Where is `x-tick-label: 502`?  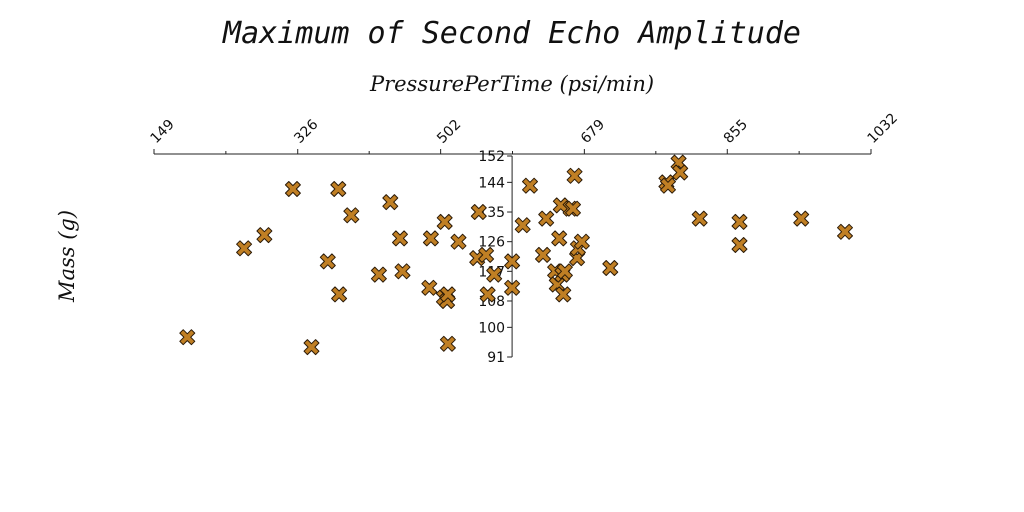
x-tick-label: 502 is located at coordinates (449, 132).